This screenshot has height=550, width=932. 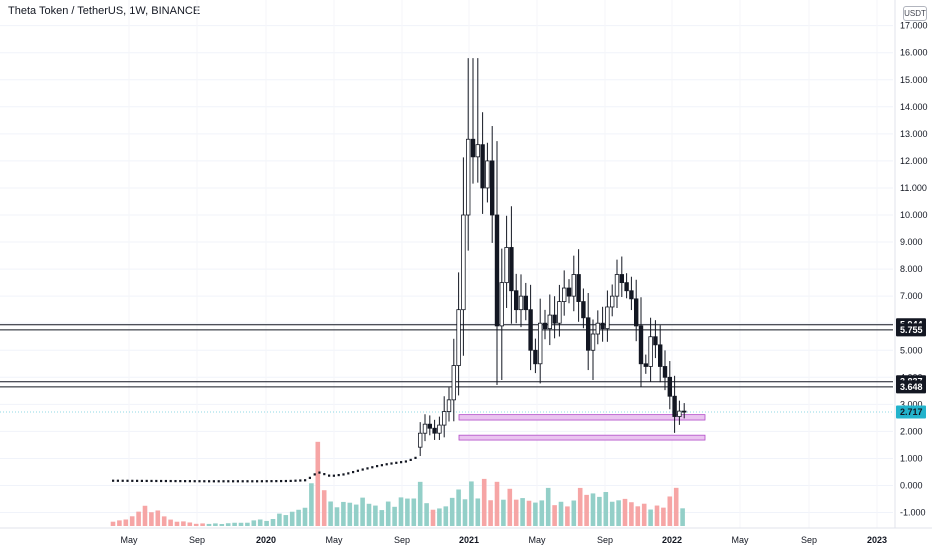 What do you see at coordinates (877, 540) in the screenshot?
I see `time-tick-label: 2023` at bounding box center [877, 540].